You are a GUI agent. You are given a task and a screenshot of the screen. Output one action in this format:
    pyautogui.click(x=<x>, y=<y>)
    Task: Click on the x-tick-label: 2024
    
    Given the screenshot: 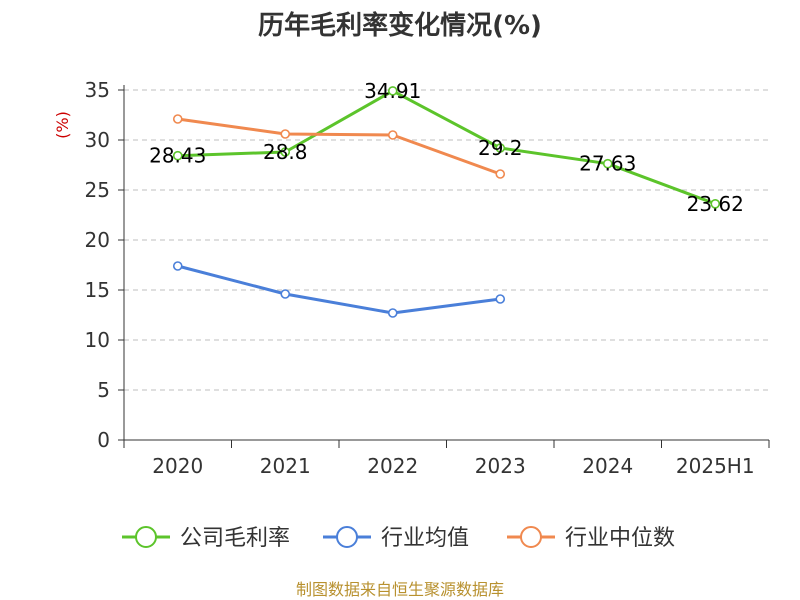 What is the action you would take?
    pyautogui.click(x=607, y=466)
    